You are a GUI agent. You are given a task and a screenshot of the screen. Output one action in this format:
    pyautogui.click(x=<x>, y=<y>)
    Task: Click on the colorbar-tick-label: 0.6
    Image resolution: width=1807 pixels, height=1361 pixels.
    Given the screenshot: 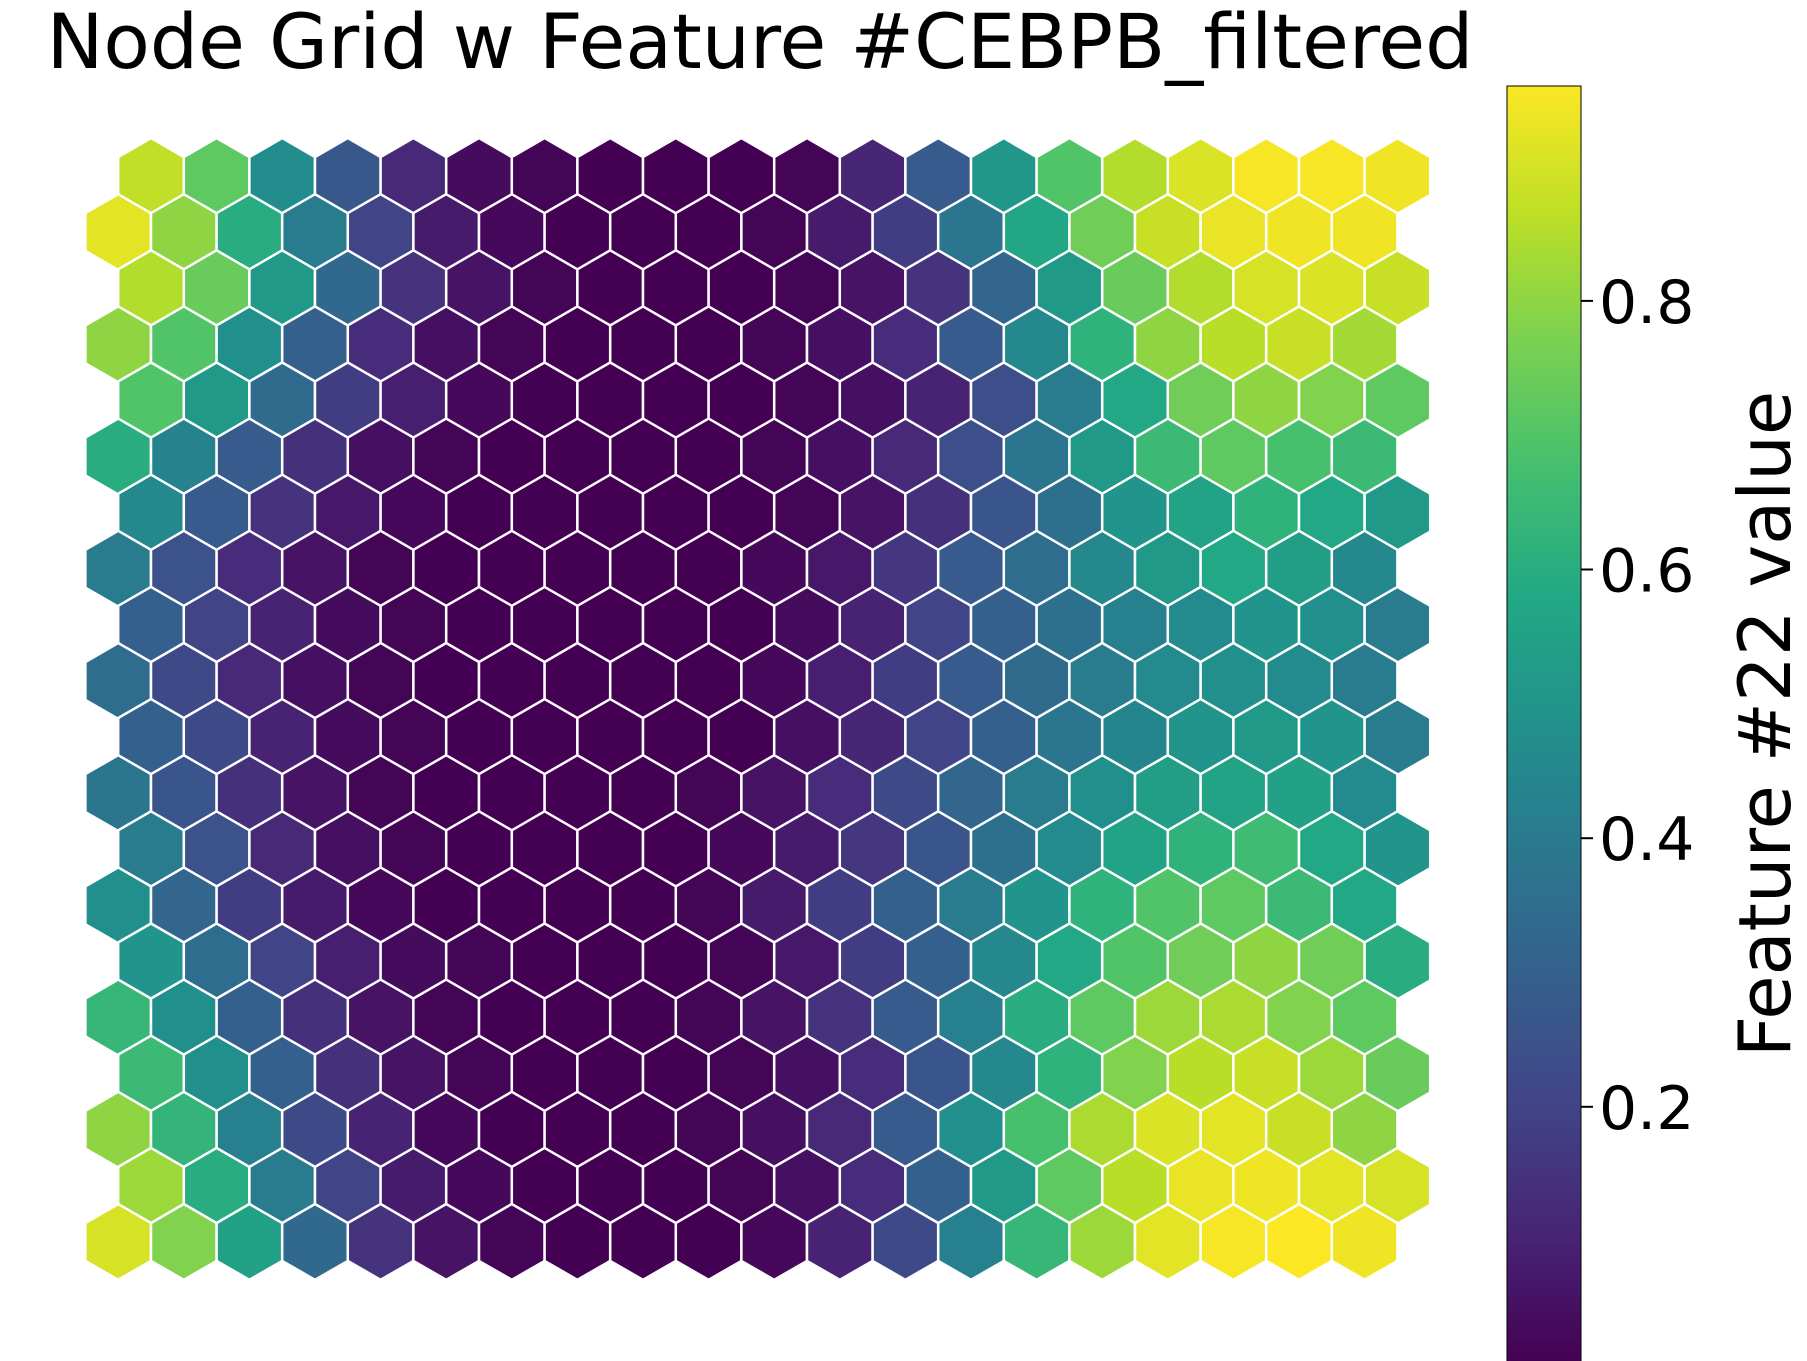 What is the action you would take?
    pyautogui.click(x=1646, y=572)
    